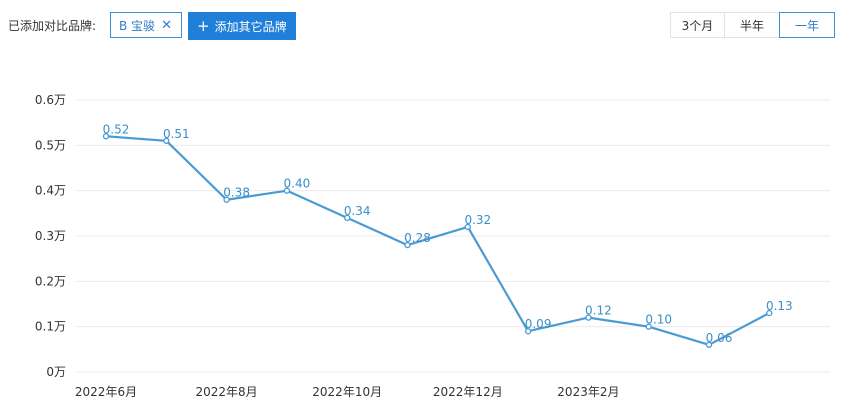 This screenshot has height=414, width=852. What do you see at coordinates (719, 338) in the screenshot?
I see `data-label: 0.06` at bounding box center [719, 338].